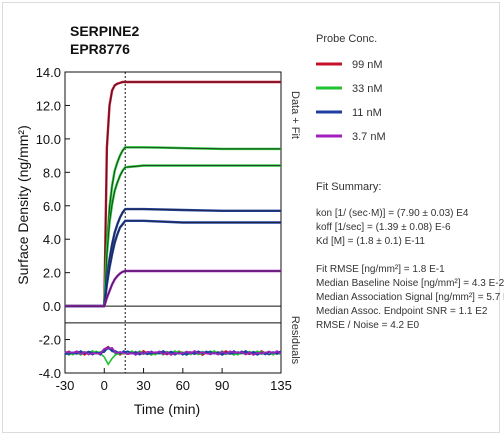 Image resolution: width=504 pixels, height=437 pixels. I want to click on y-tick-label: 12.0, so click(48, 105).